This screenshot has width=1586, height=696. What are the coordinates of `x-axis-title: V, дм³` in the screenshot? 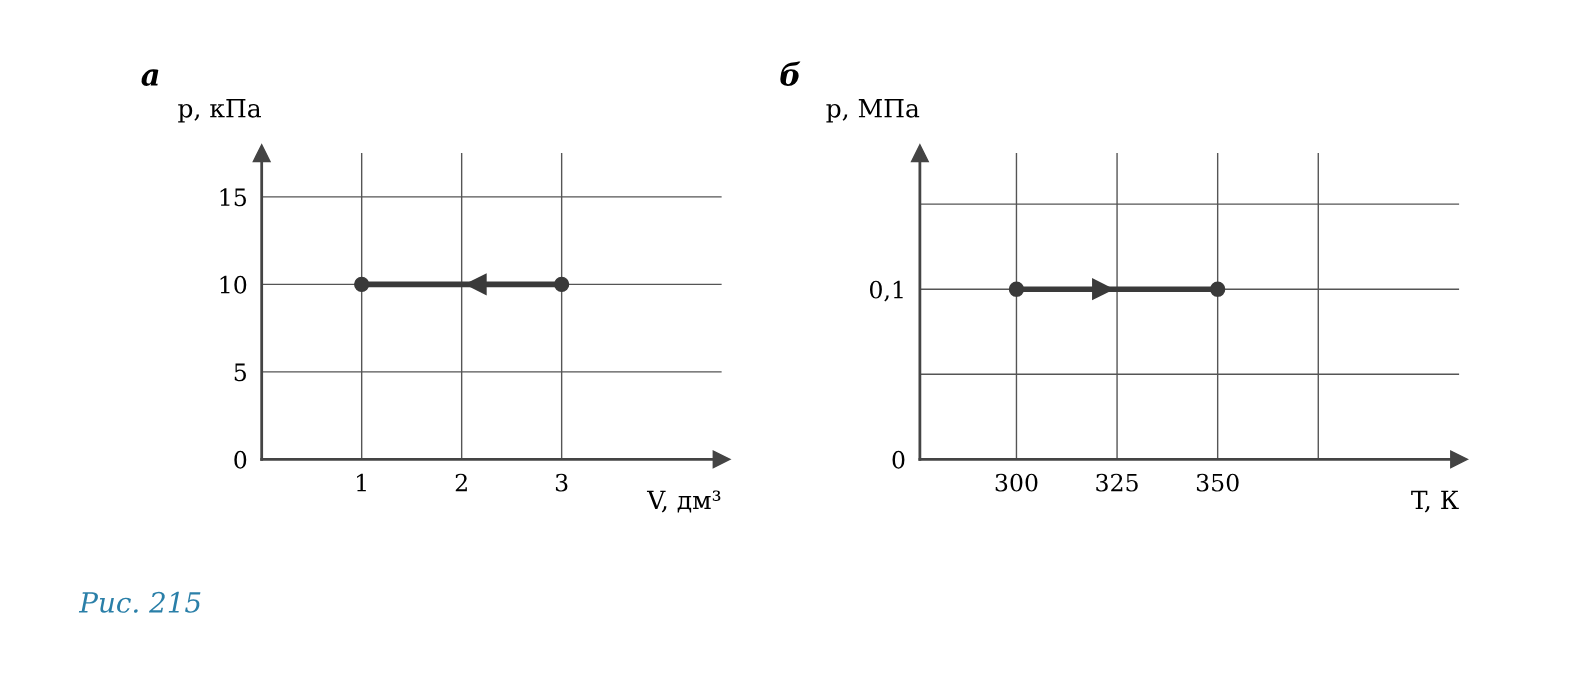 It's located at (683, 501).